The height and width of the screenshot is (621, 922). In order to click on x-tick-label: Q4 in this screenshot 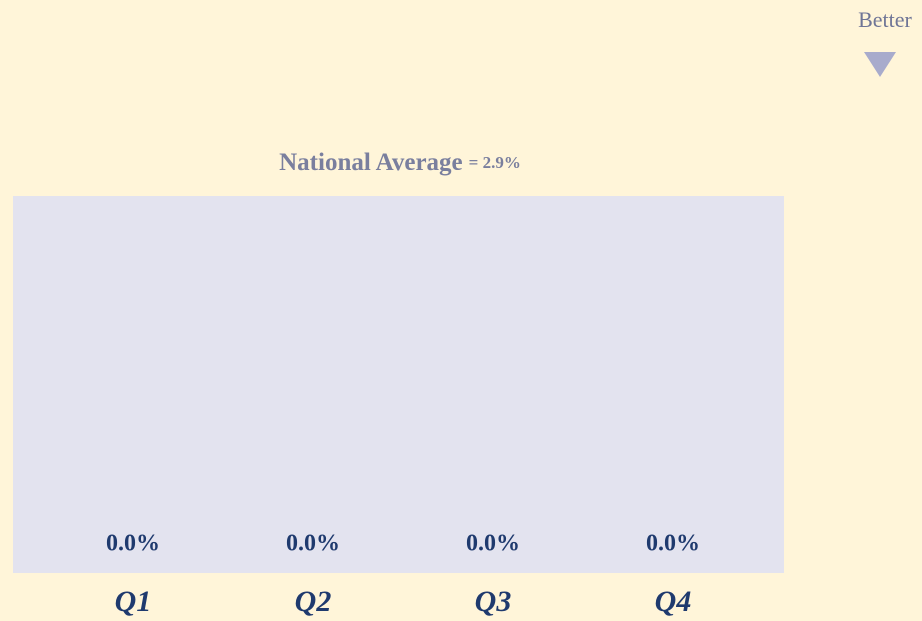, I will do `click(673, 601)`.